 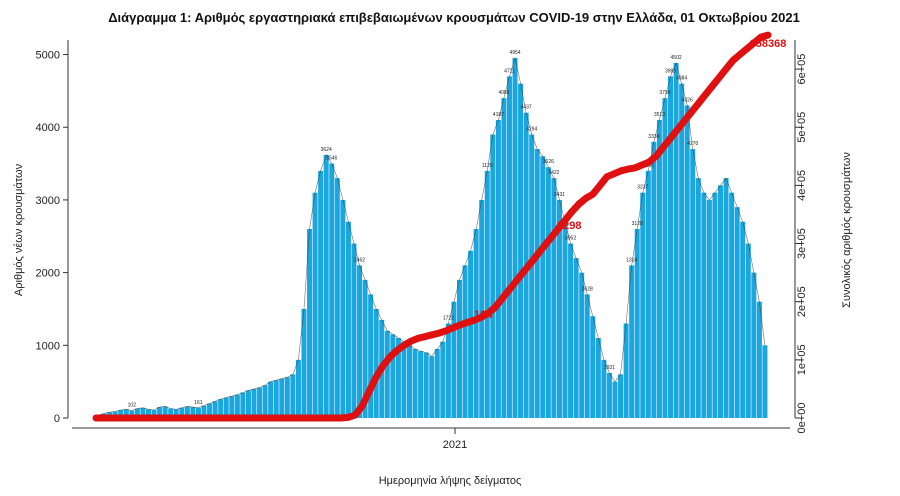 What do you see at coordinates (847, 230) in the screenshot?
I see `y2-axis-label: Συνολικός αριθμός κρουσμάτων` at bounding box center [847, 230].